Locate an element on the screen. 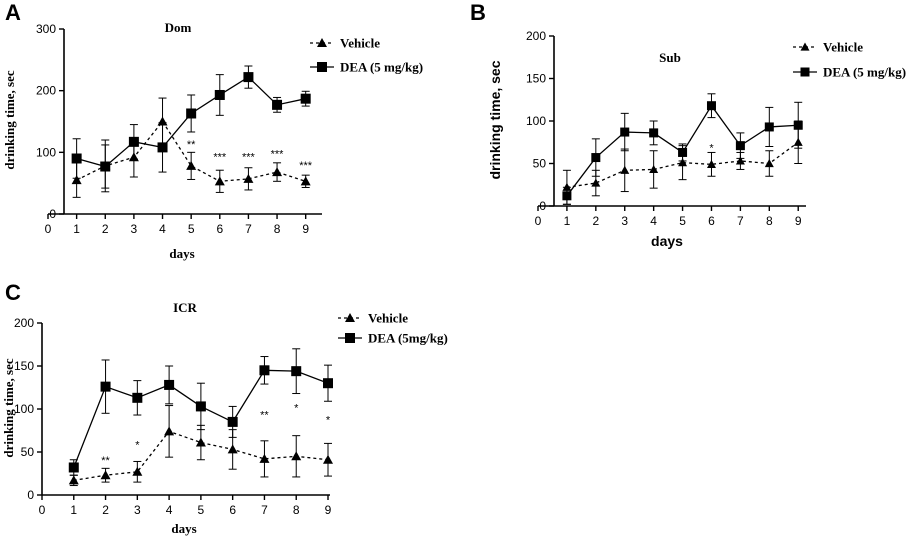  panel-letter-a: A is located at coordinates (13, 12).